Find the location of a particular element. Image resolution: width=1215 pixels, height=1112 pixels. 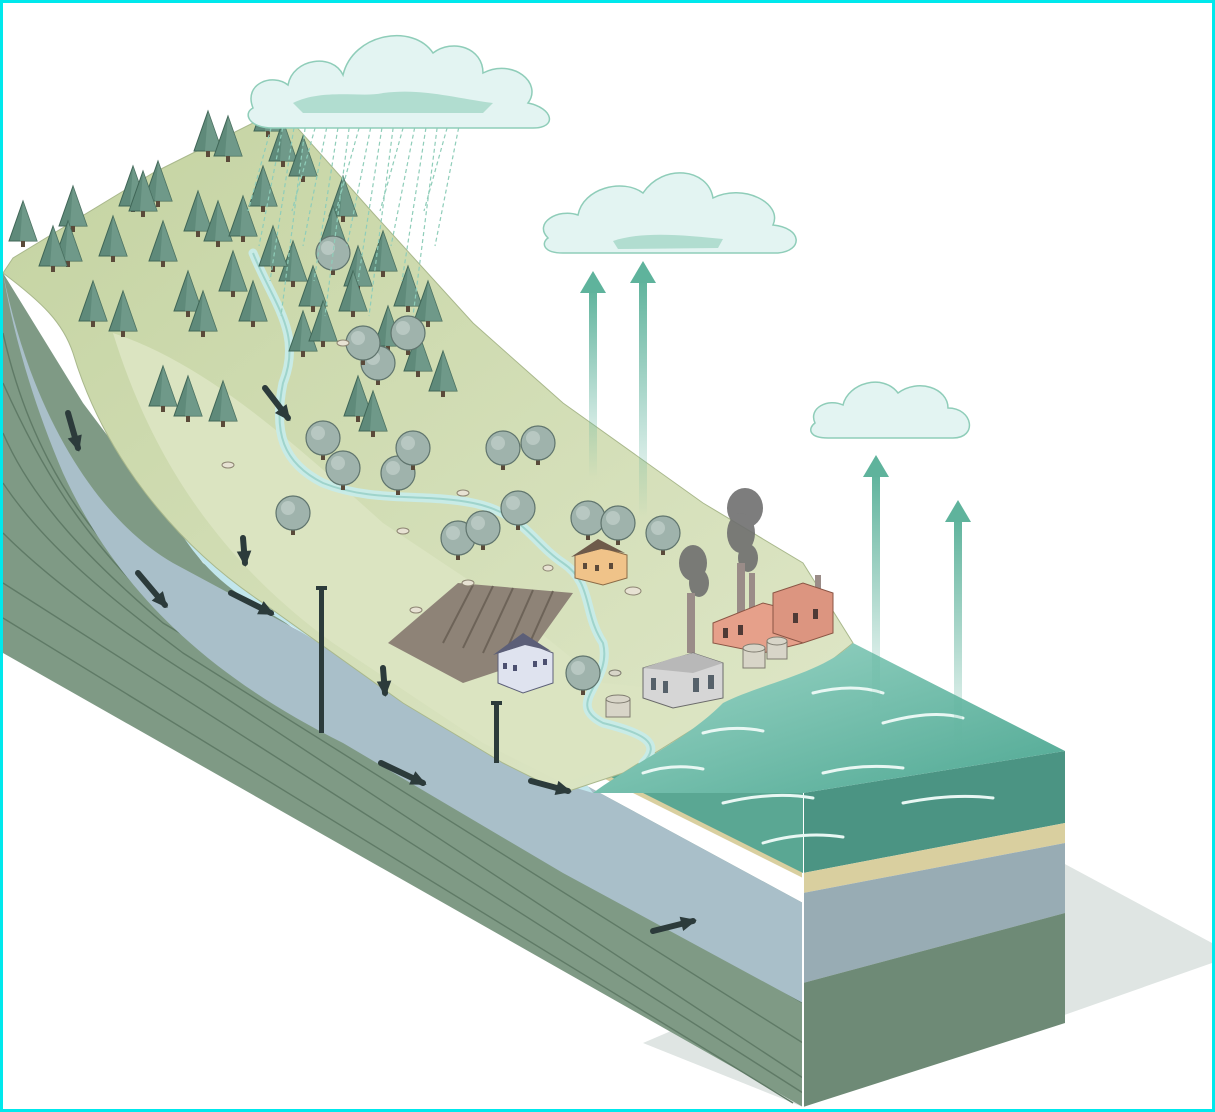

farm-house-icon is located at coordinates (599, 562).